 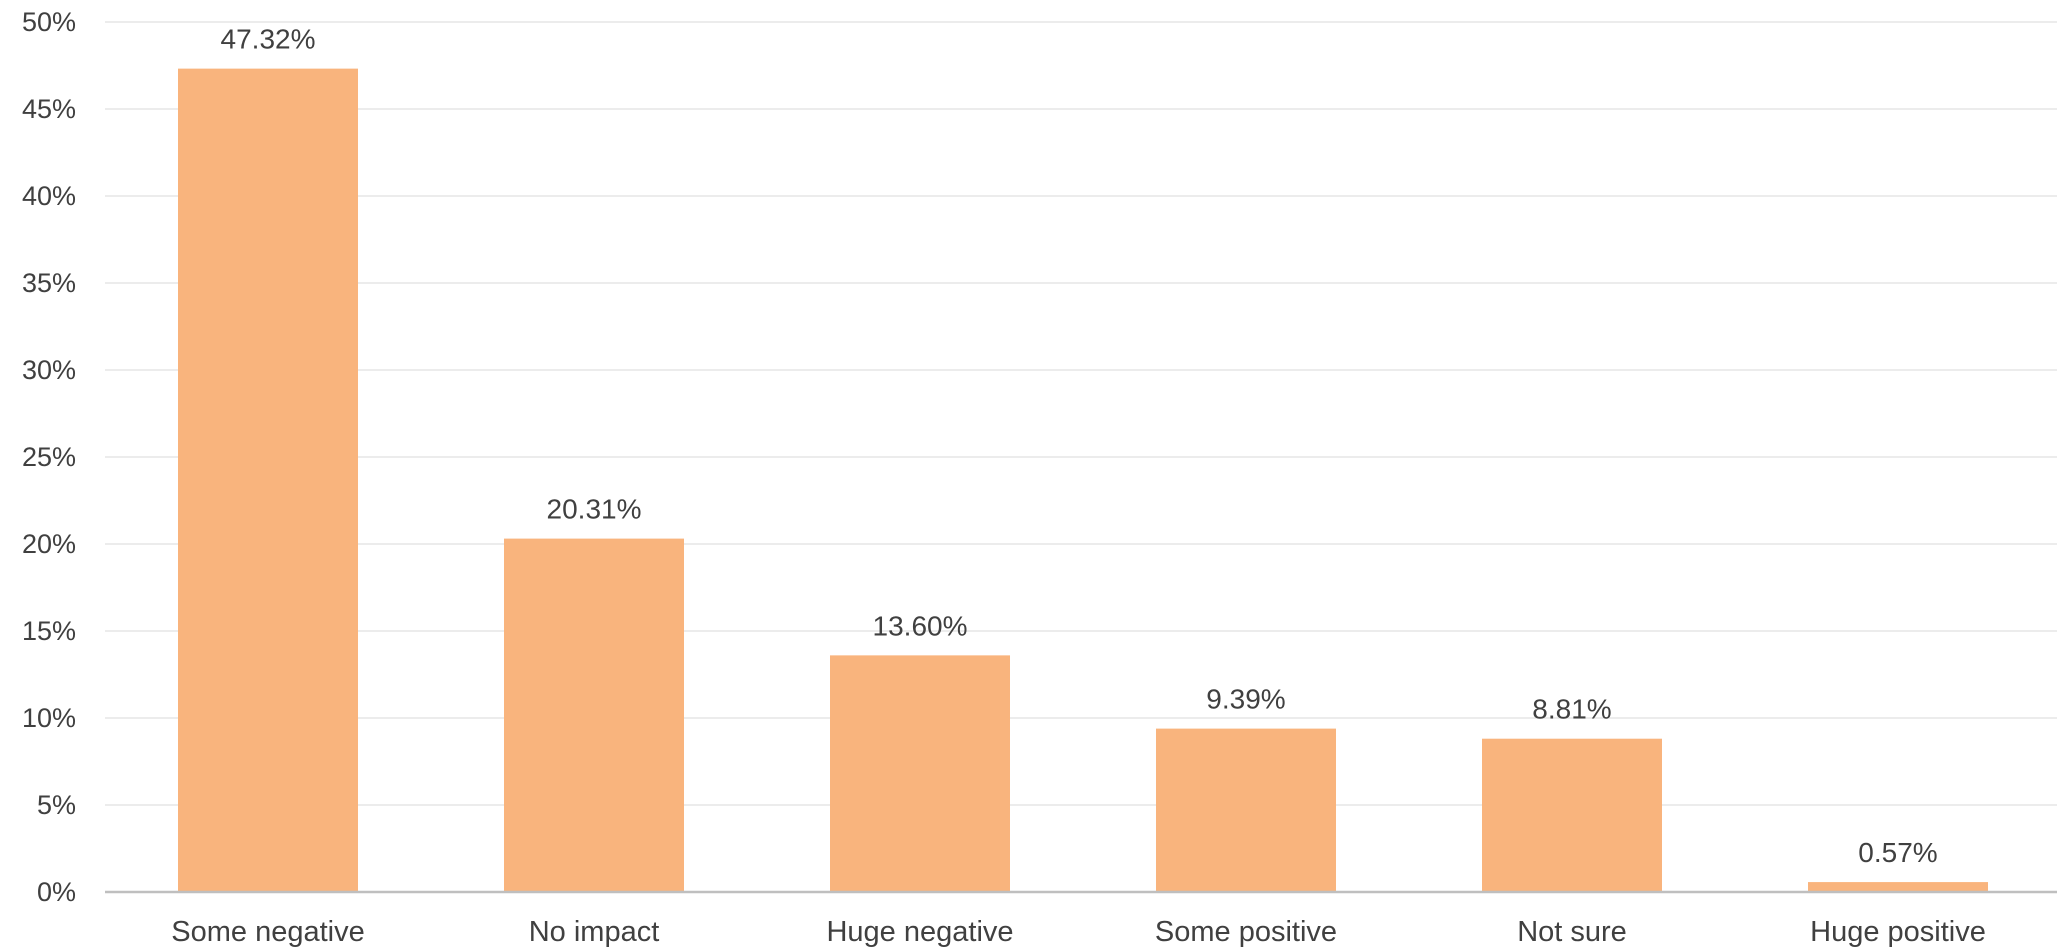 What do you see at coordinates (1246, 932) in the screenshot?
I see `x-category-label: Some positive` at bounding box center [1246, 932].